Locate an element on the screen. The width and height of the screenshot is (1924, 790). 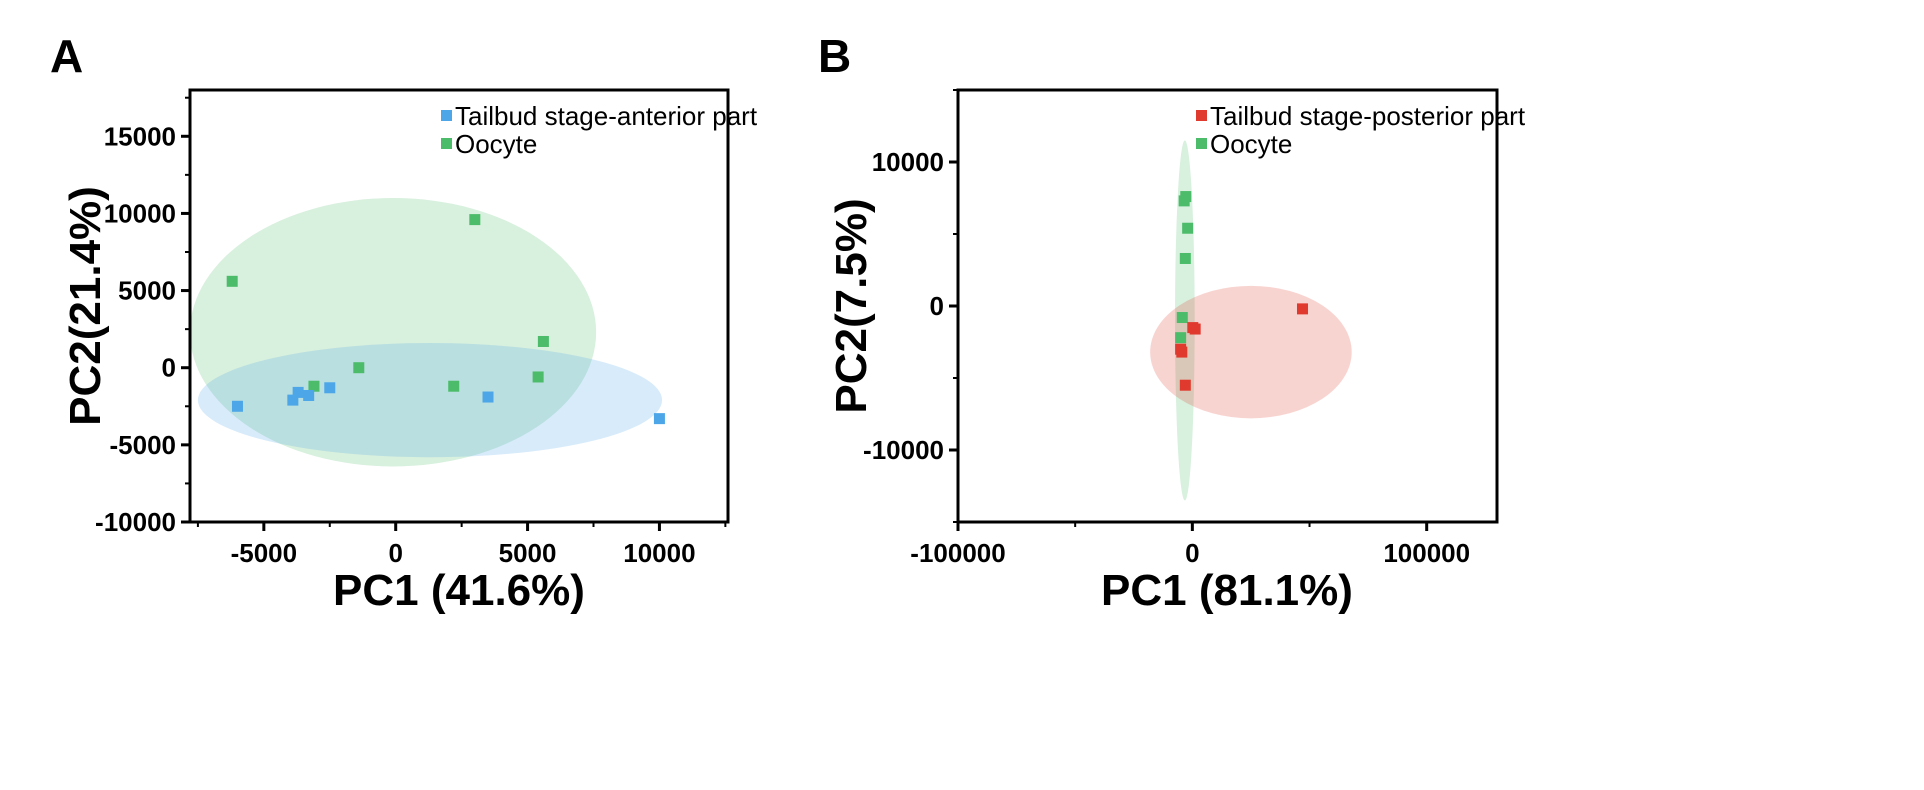
x-tick-label: -5000 is located at coordinates (264, 553).